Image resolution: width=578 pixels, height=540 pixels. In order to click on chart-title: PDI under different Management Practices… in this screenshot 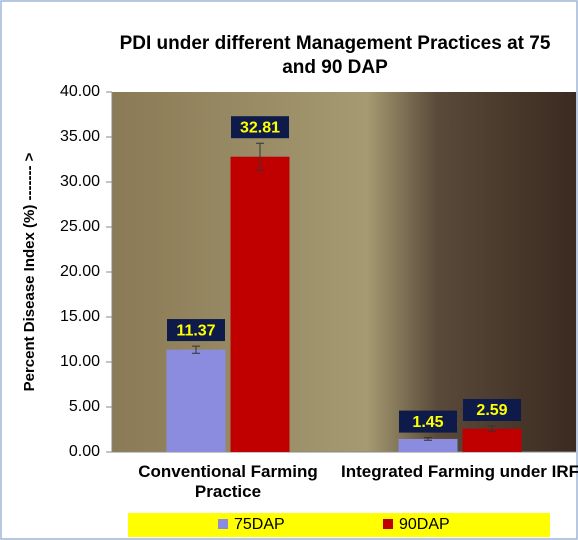, I will do `click(335, 55)`.